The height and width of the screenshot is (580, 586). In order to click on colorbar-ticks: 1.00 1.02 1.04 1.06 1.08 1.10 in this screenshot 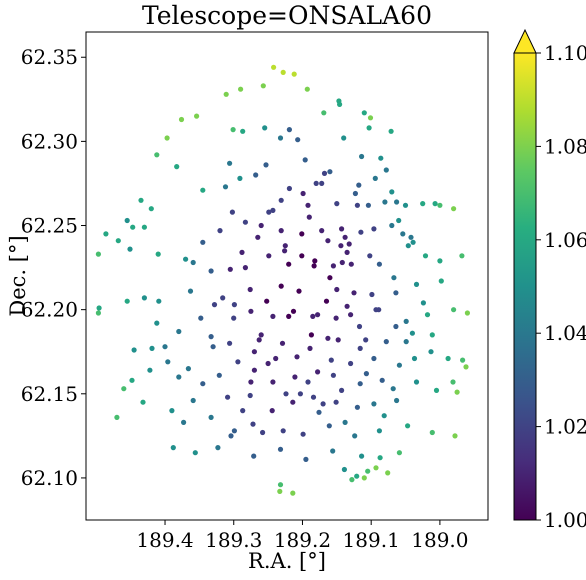, I will do `click(561, 286)`.